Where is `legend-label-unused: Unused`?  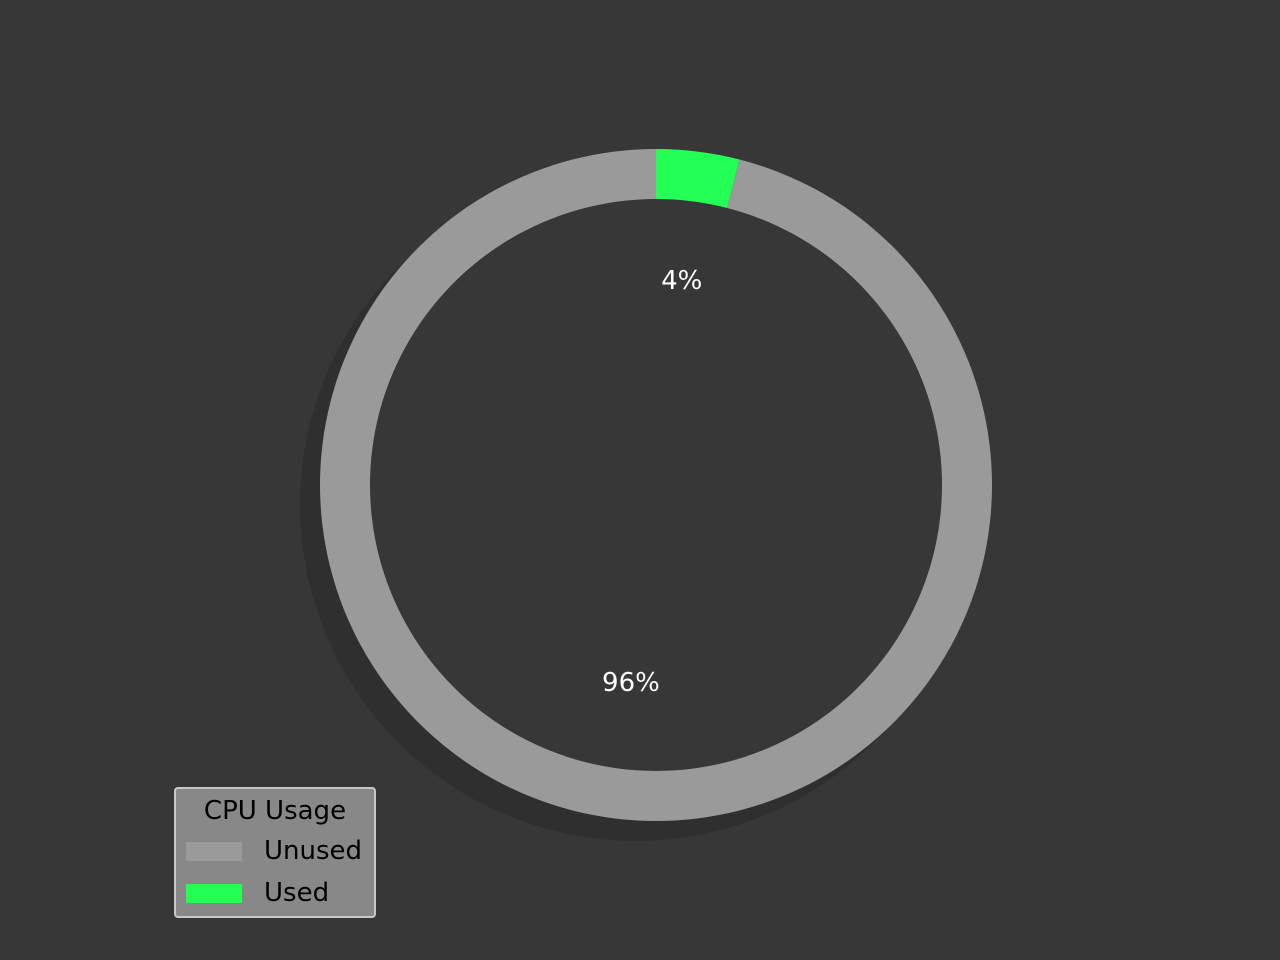
legend-label-unused: Unused is located at coordinates (313, 851).